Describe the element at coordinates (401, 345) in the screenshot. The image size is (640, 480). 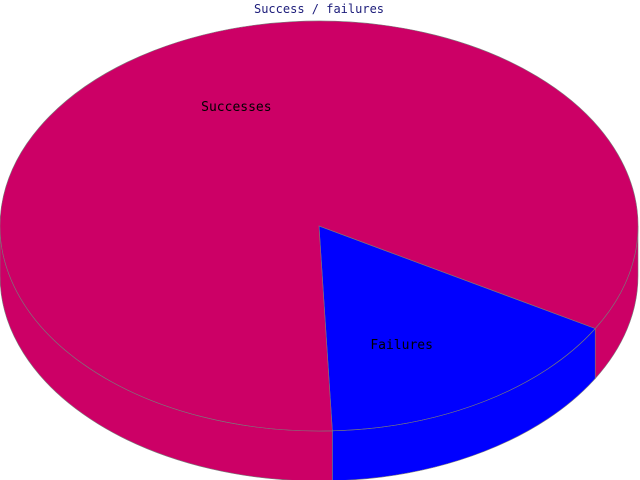
I see `slice-label-failures: Failures` at that location.